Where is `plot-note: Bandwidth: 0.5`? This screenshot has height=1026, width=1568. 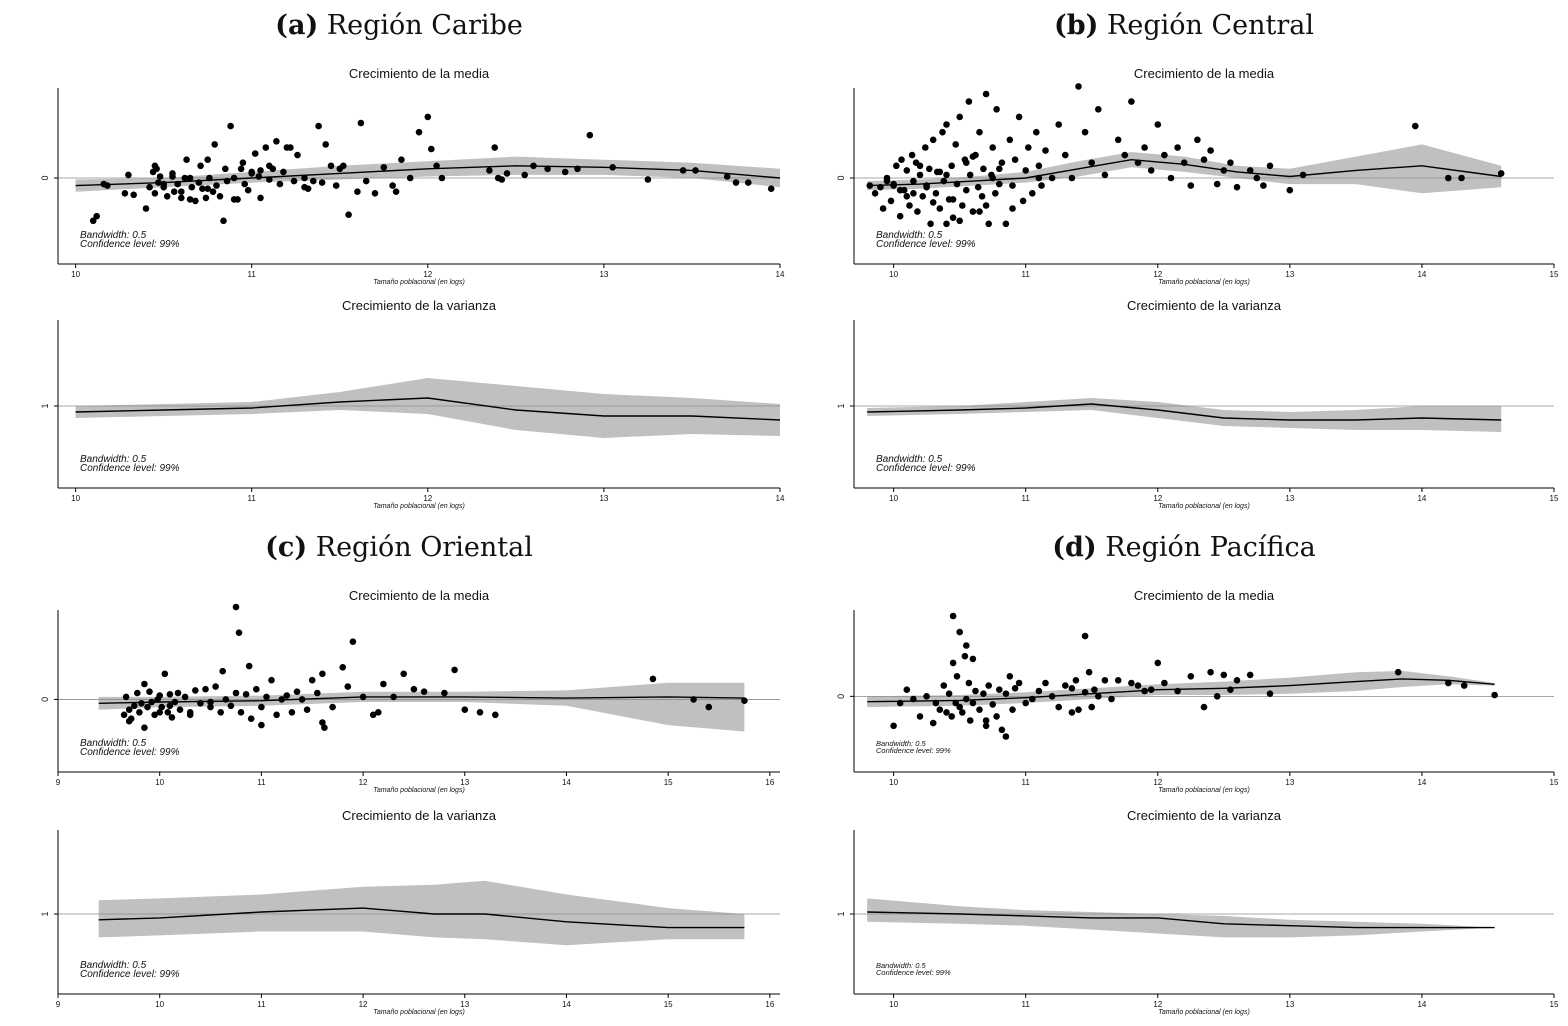 plot-note: Bandwidth: 0.5 is located at coordinates (113, 459).